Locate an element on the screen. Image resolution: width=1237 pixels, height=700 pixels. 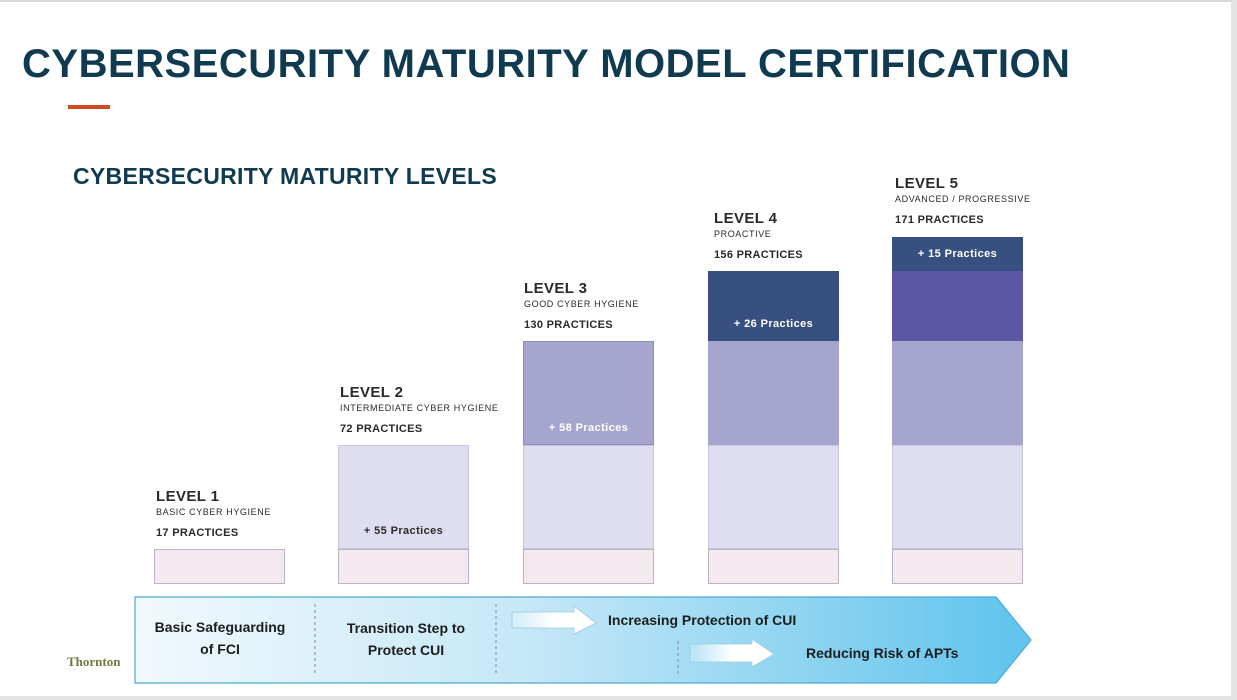
level-4-header: LEVEL 4 PROACTIVE 156 PRACTICES is located at coordinates (758, 236).